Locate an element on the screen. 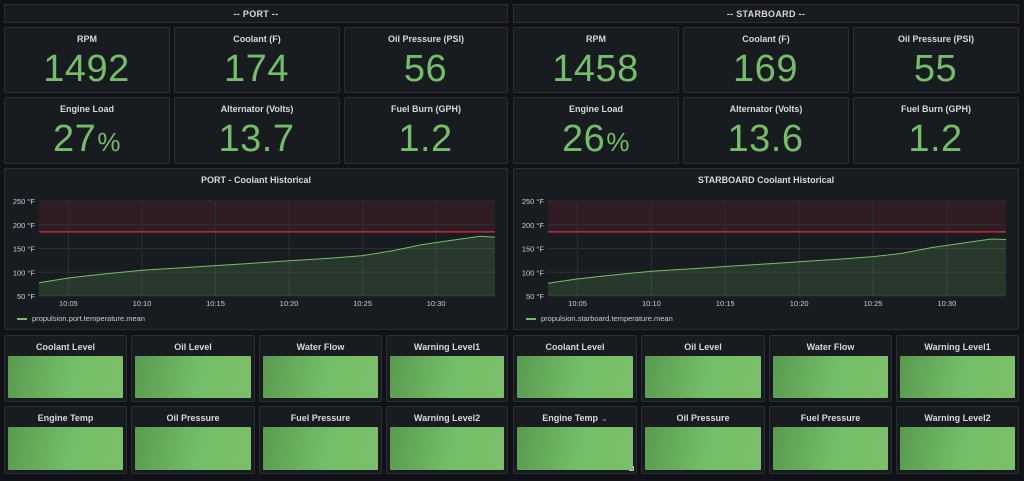 Image resolution: width=1024 pixels, height=481 pixels. port-rpm-panel: RPM 1492 is located at coordinates (87, 60).